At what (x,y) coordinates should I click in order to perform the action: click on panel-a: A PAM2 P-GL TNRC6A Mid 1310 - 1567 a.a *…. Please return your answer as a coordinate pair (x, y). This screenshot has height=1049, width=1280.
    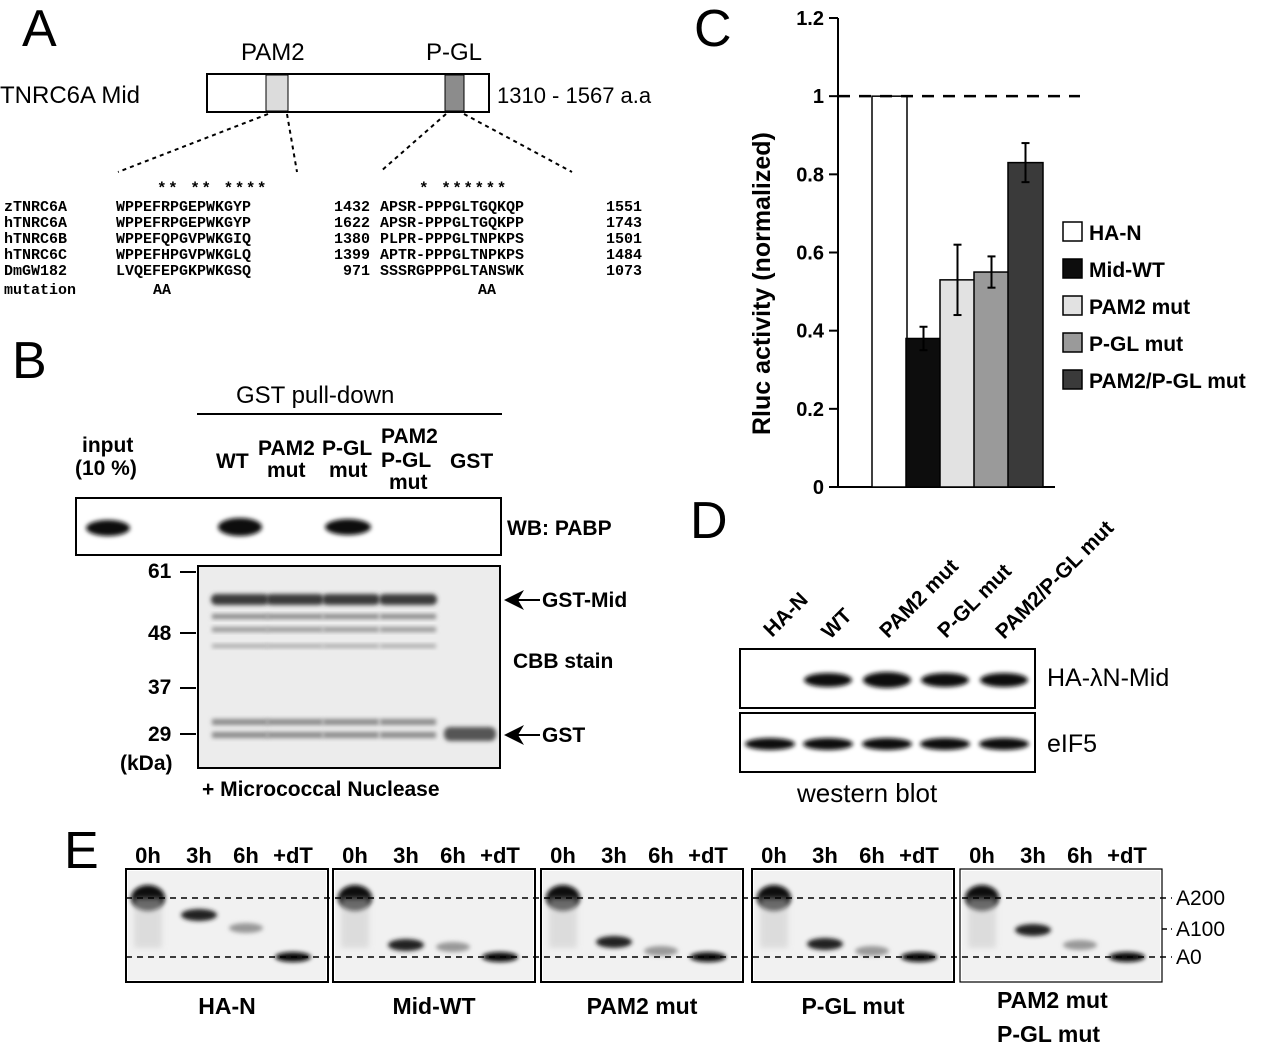
    Looking at the image, I should click on (326, 149).